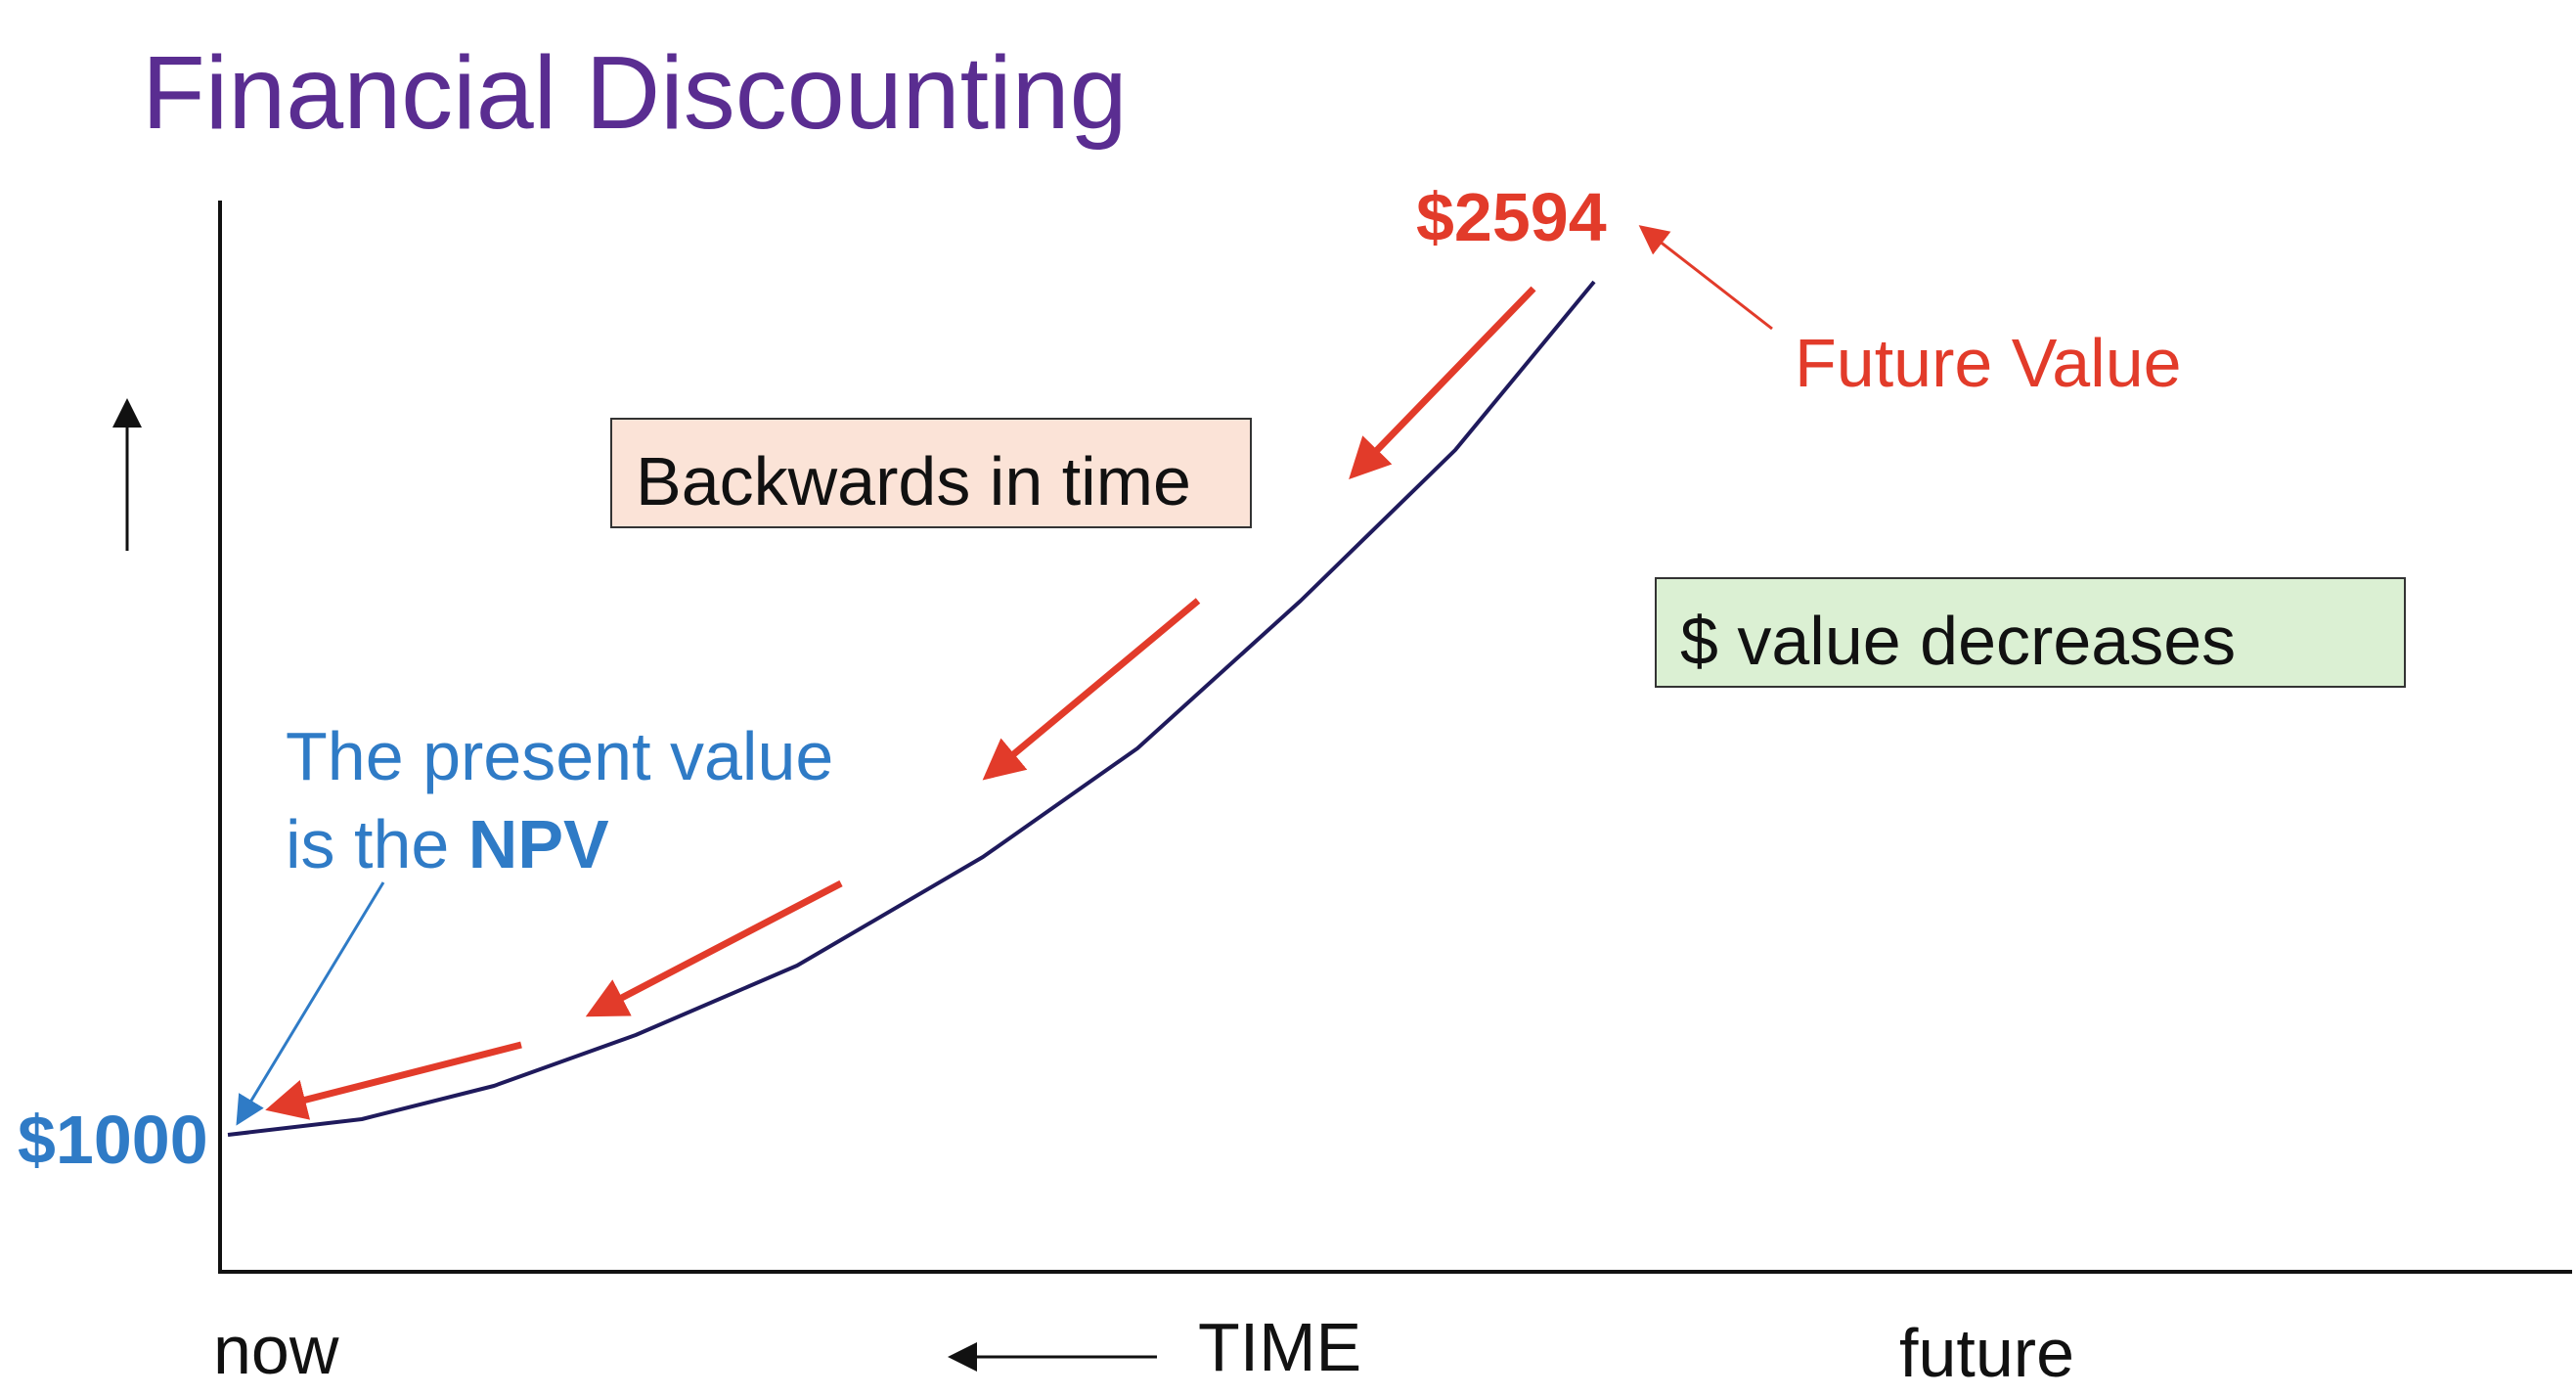  What do you see at coordinates (276, 1350) in the screenshot?
I see `axis-label-now: now` at bounding box center [276, 1350].